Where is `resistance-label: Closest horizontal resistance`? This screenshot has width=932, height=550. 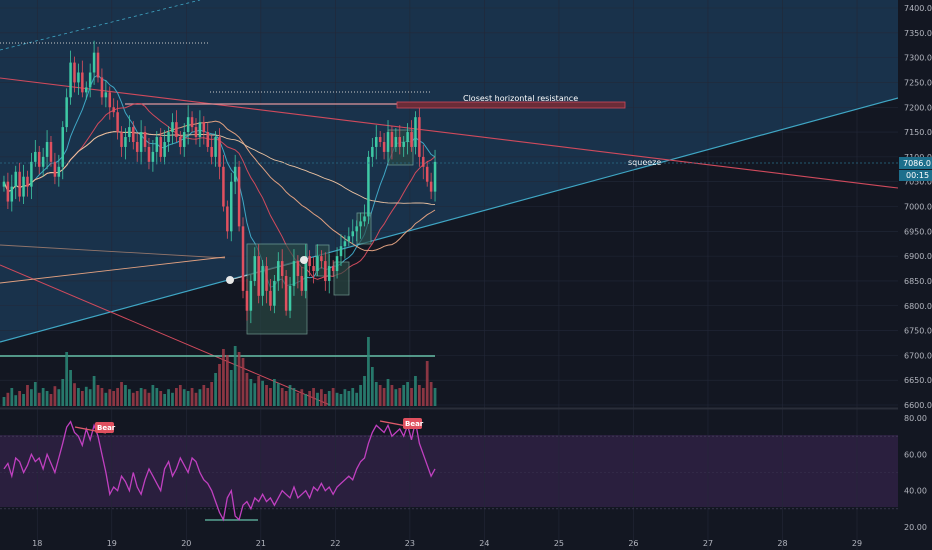 resistance-label: Closest horizontal resistance is located at coordinates (520, 98).